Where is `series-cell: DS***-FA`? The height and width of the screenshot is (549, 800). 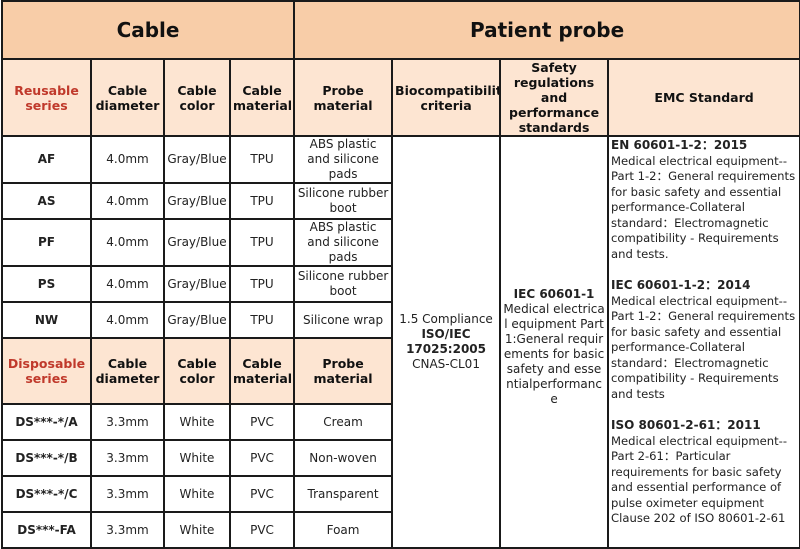
series-cell: DS***-FA is located at coordinates (46, 530).